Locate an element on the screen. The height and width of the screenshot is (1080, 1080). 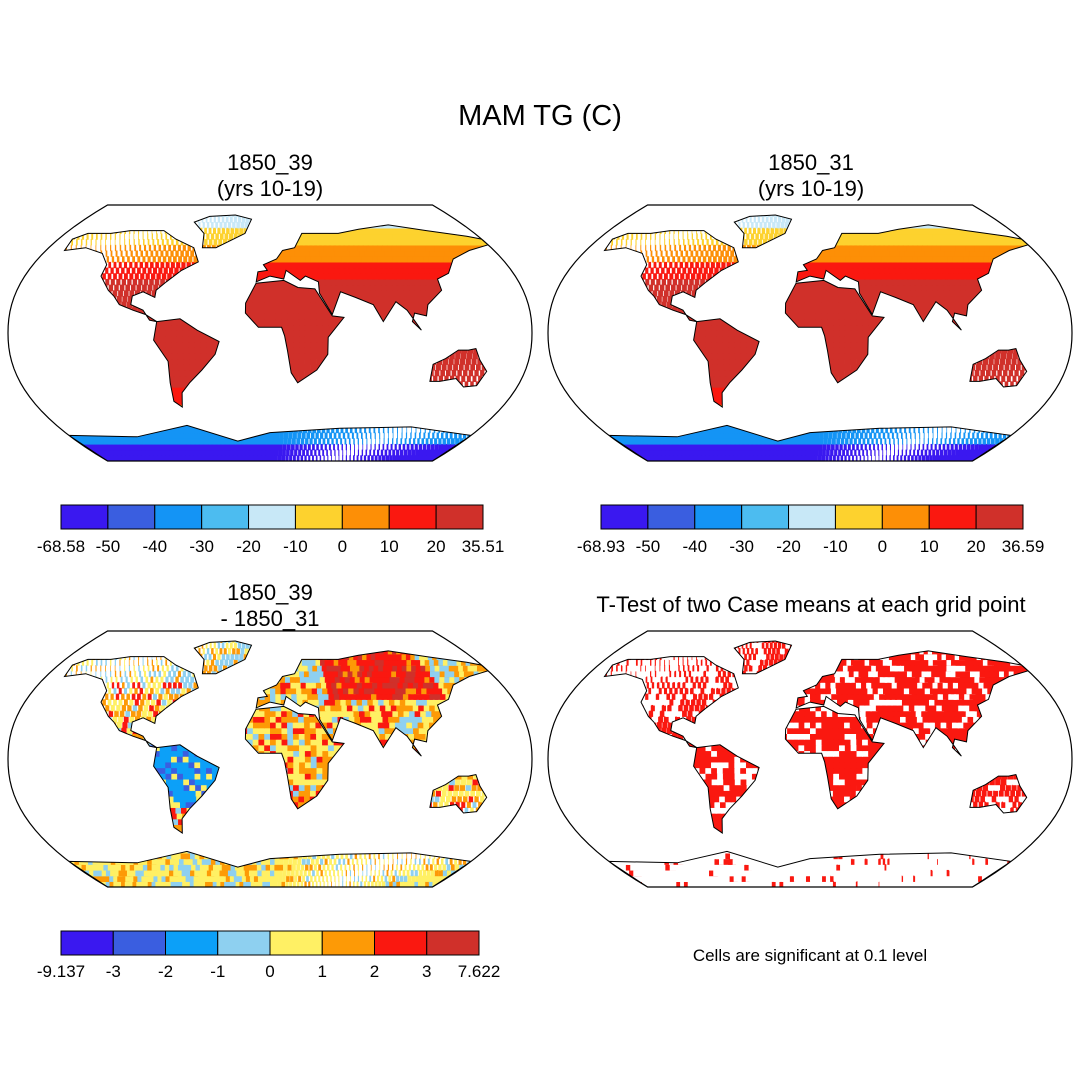
colorbar-1-label-3: -30 is located at coordinates (741, 546).